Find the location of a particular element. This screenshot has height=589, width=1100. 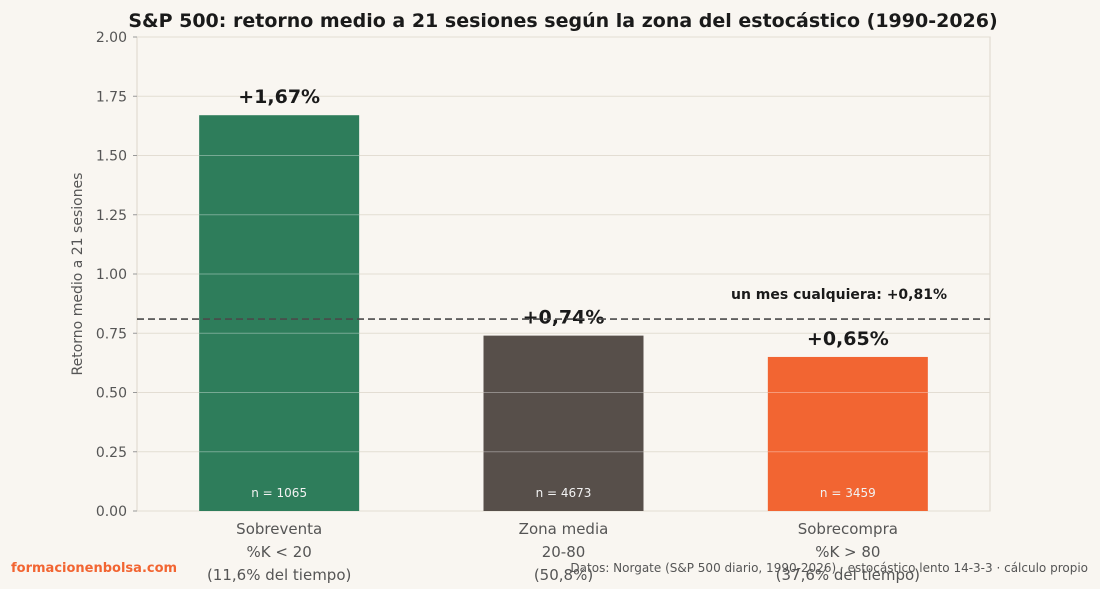

x-category-label: Sobrecompra %K > 80 (37,6% del tiempo) is located at coordinates (848, 552).